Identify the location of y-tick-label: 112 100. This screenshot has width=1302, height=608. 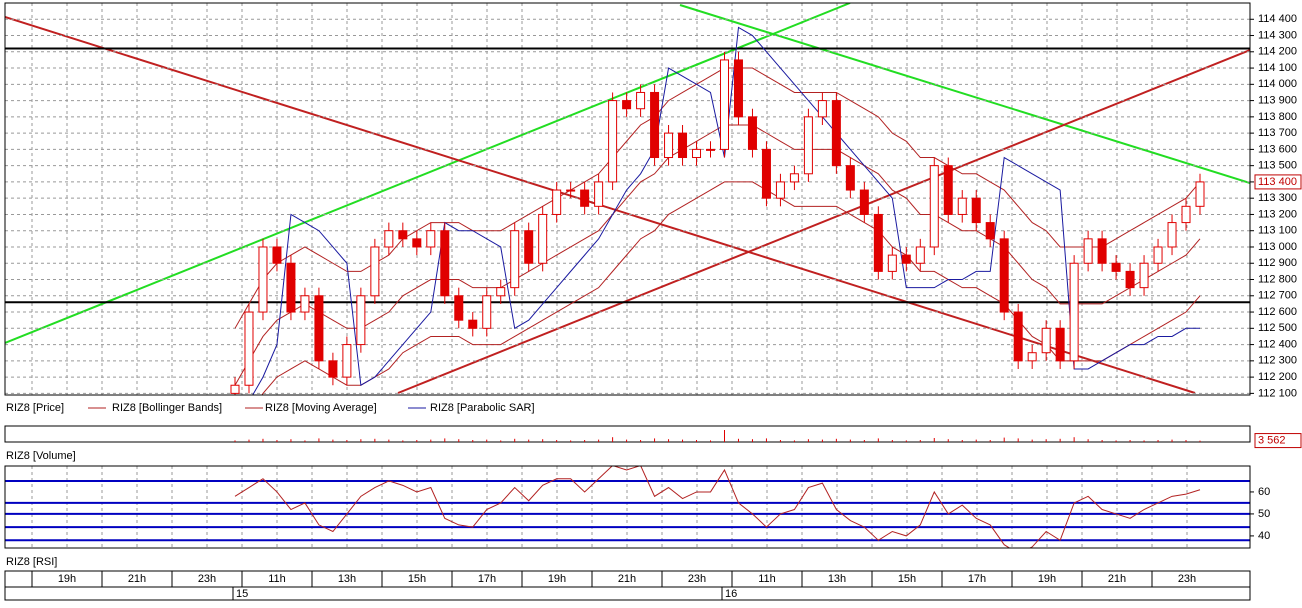
(1277, 393).